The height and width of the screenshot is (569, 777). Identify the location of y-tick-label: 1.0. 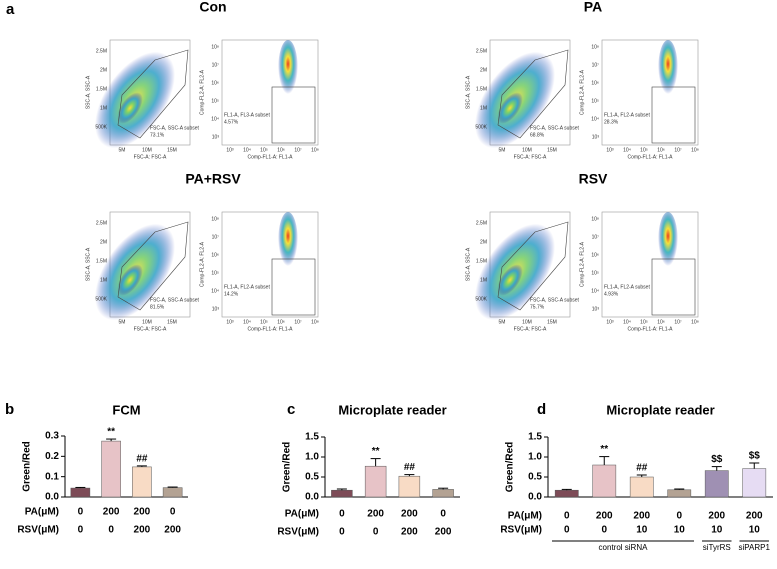
(312, 457).